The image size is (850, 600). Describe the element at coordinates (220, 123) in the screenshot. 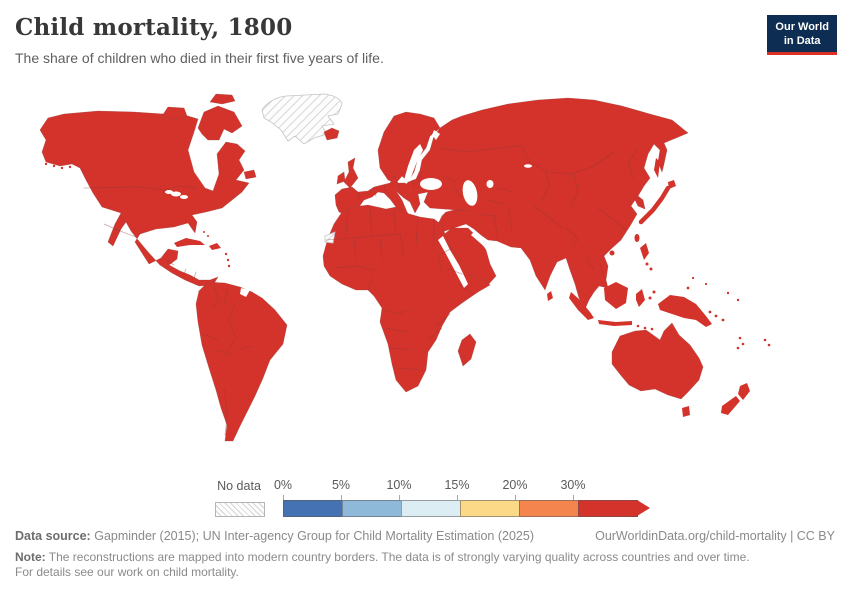

I see `region-baffin-island` at that location.